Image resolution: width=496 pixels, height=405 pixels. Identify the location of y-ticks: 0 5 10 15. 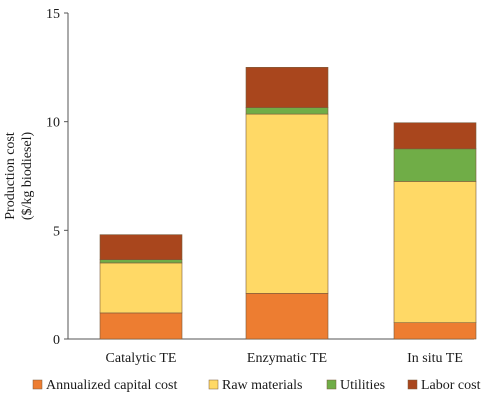
(57, 177).